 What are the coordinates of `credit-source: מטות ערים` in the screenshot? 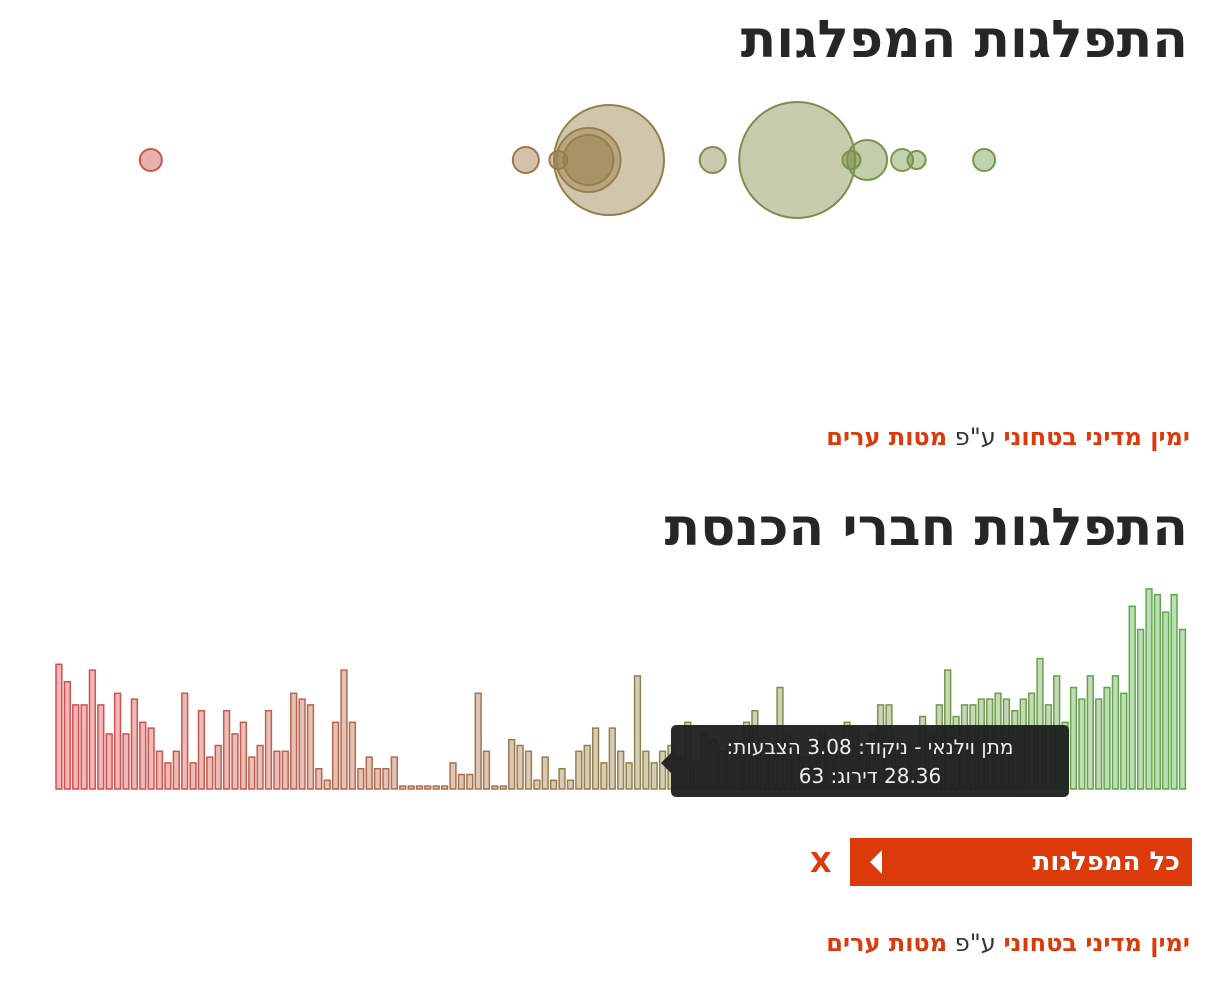 It's located at (887, 437).